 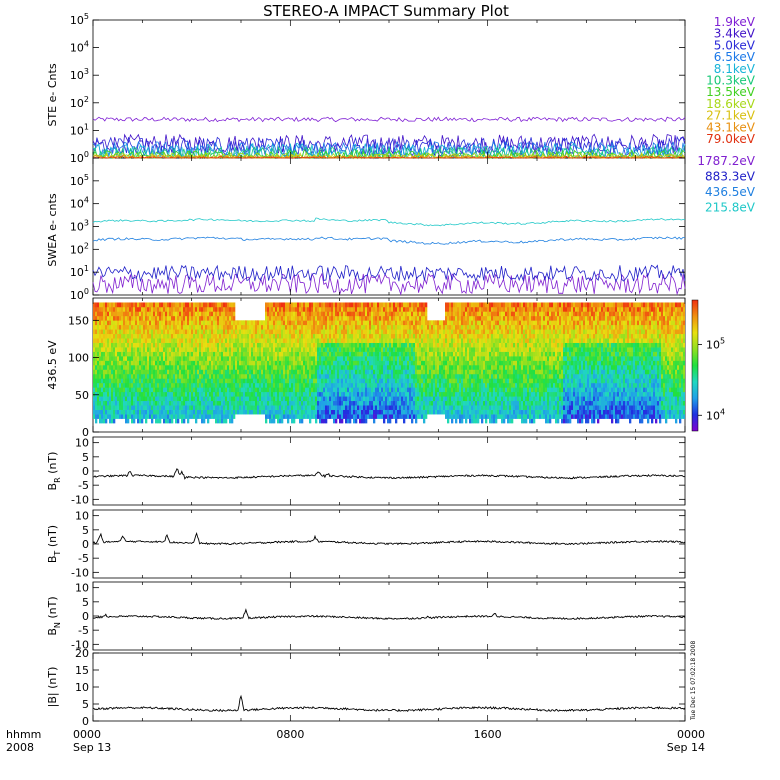 What do you see at coordinates (79, 248) in the screenshot?
I see `y-tick-label: 102` at bounding box center [79, 248].